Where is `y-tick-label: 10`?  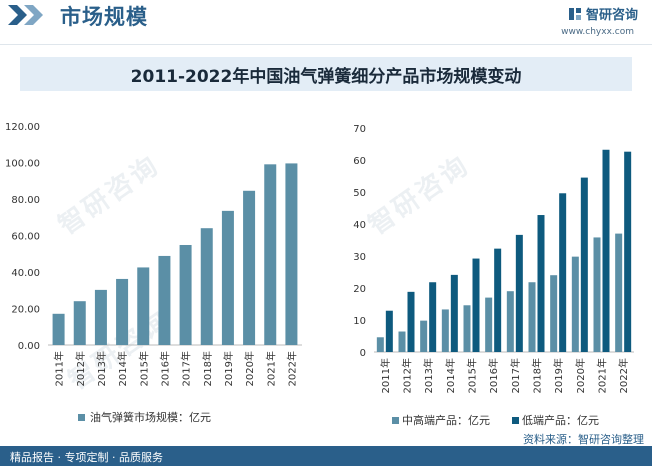 y-tick-label: 10 is located at coordinates (359, 321).